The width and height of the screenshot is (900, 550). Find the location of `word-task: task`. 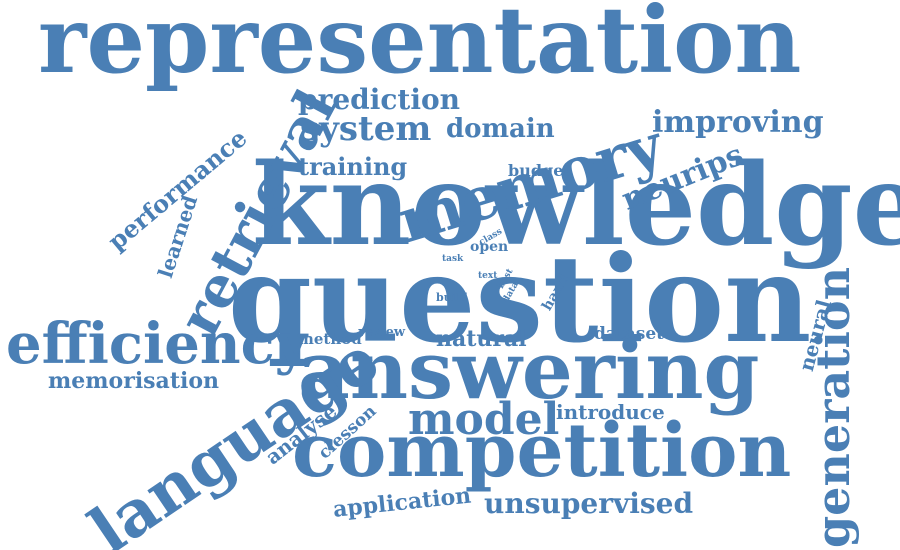

word-task: task is located at coordinates (453, 259).